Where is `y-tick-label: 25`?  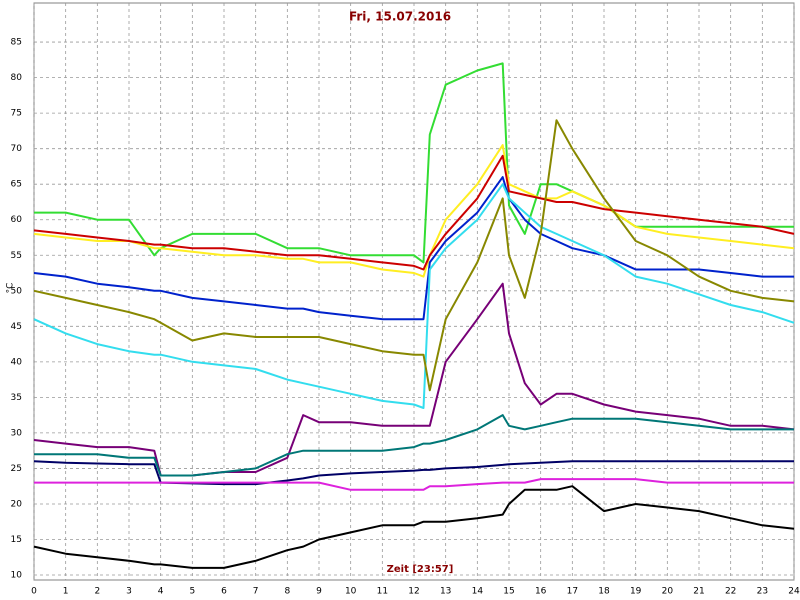
y-tick-label: 25 is located at coordinates (16, 469).